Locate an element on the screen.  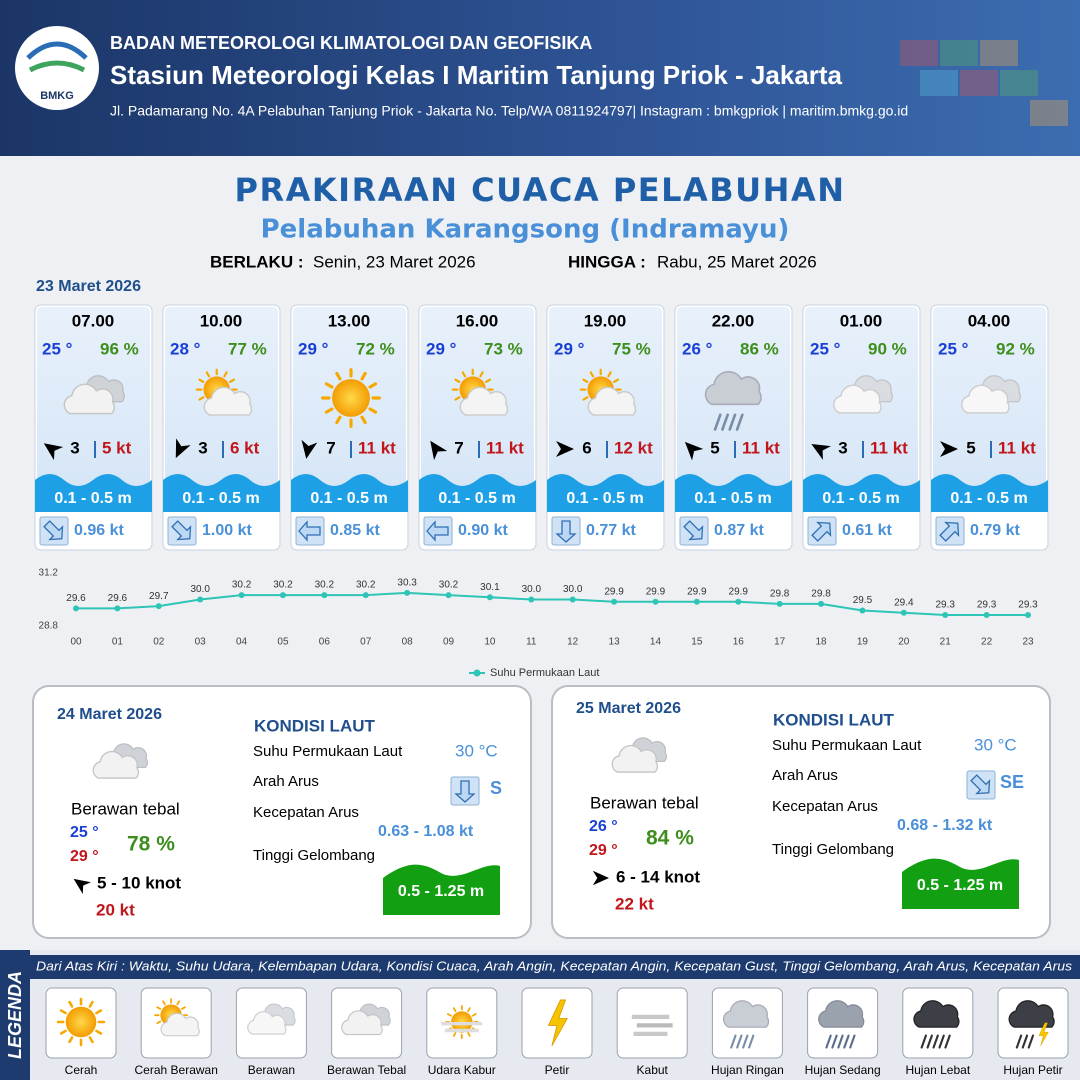
legend-description-bar is located at coordinates (555, 967).